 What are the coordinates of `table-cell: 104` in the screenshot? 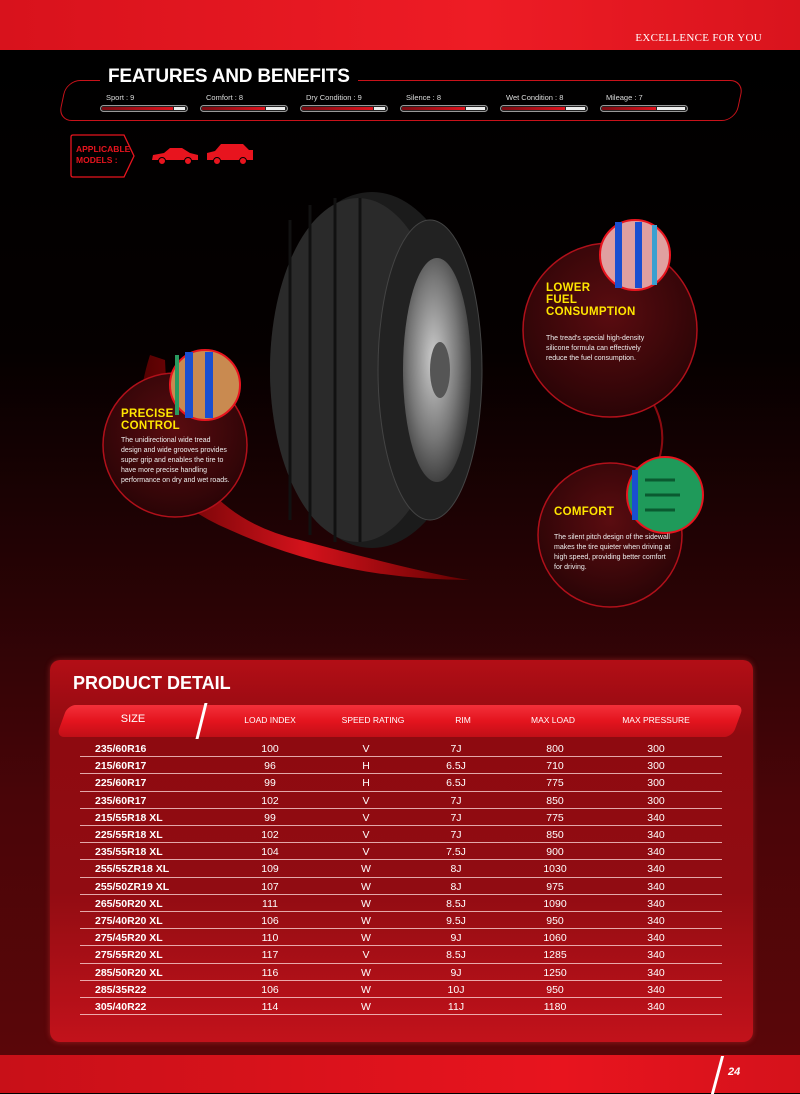 It's located at (270, 852).